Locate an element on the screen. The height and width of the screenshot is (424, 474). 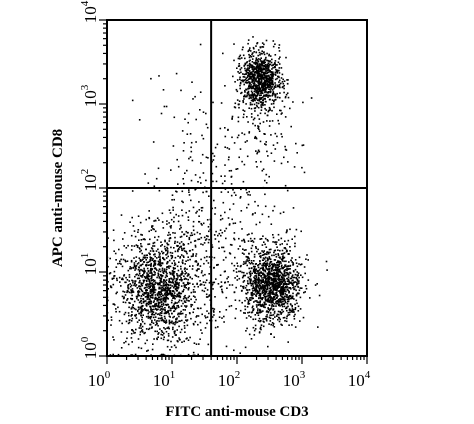
tick-exponent: 4 is located at coordinates (368, 375).